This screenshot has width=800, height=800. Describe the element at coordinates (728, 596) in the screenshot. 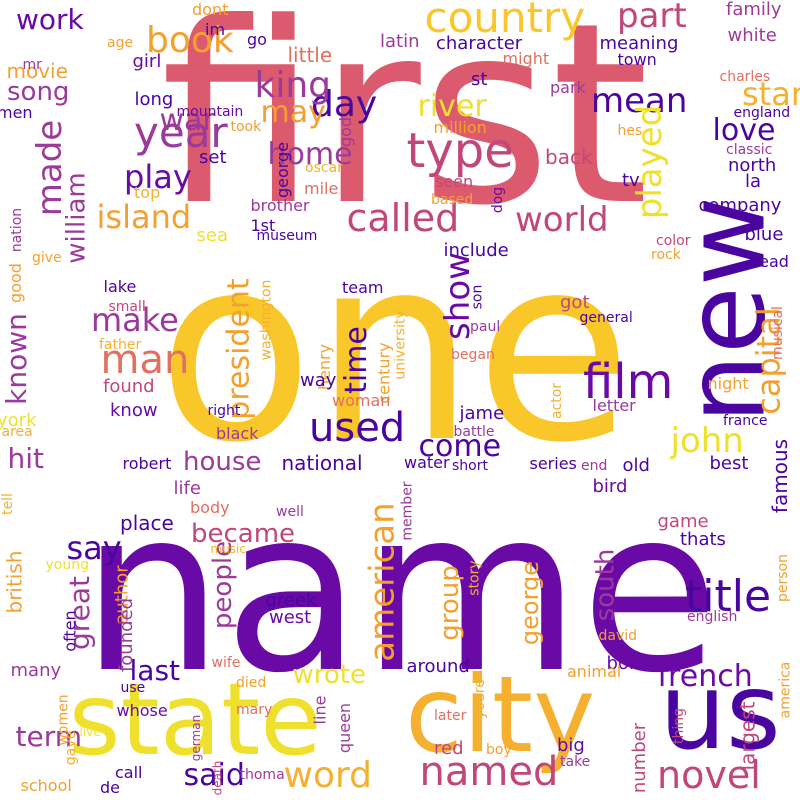

I see `word-title: title` at that location.